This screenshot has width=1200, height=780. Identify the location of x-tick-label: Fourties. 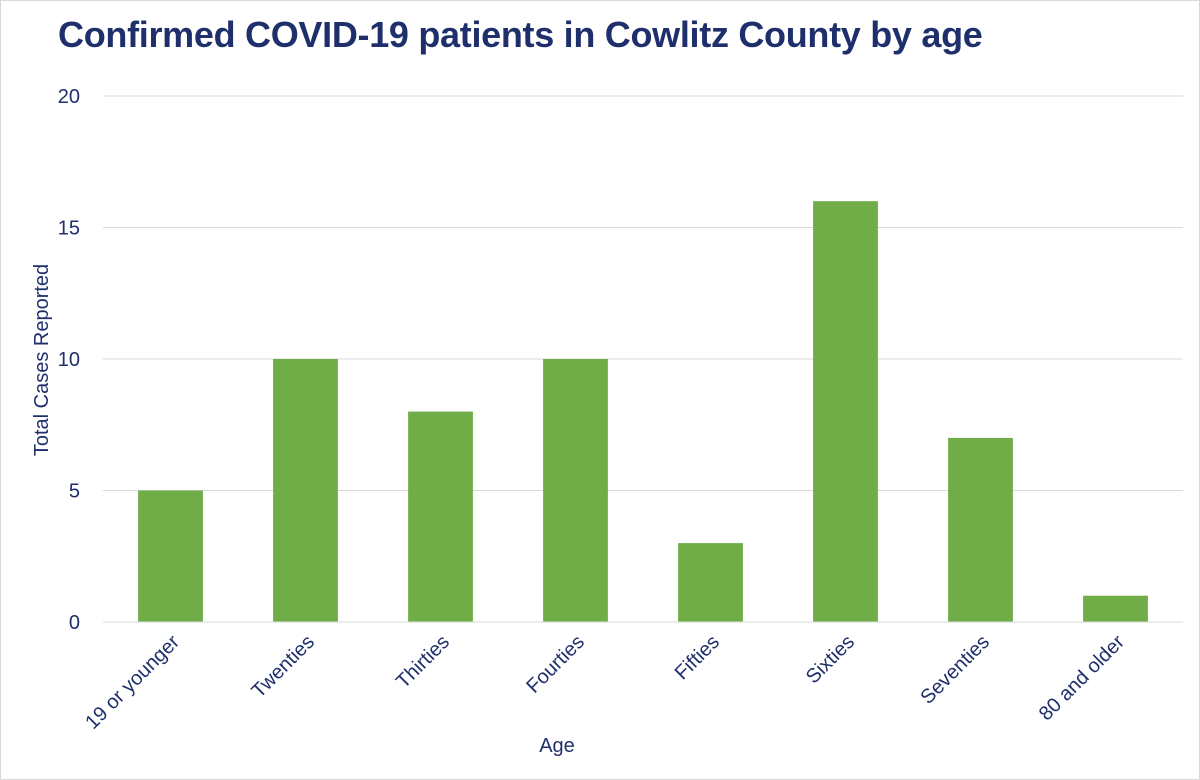
(555, 664).